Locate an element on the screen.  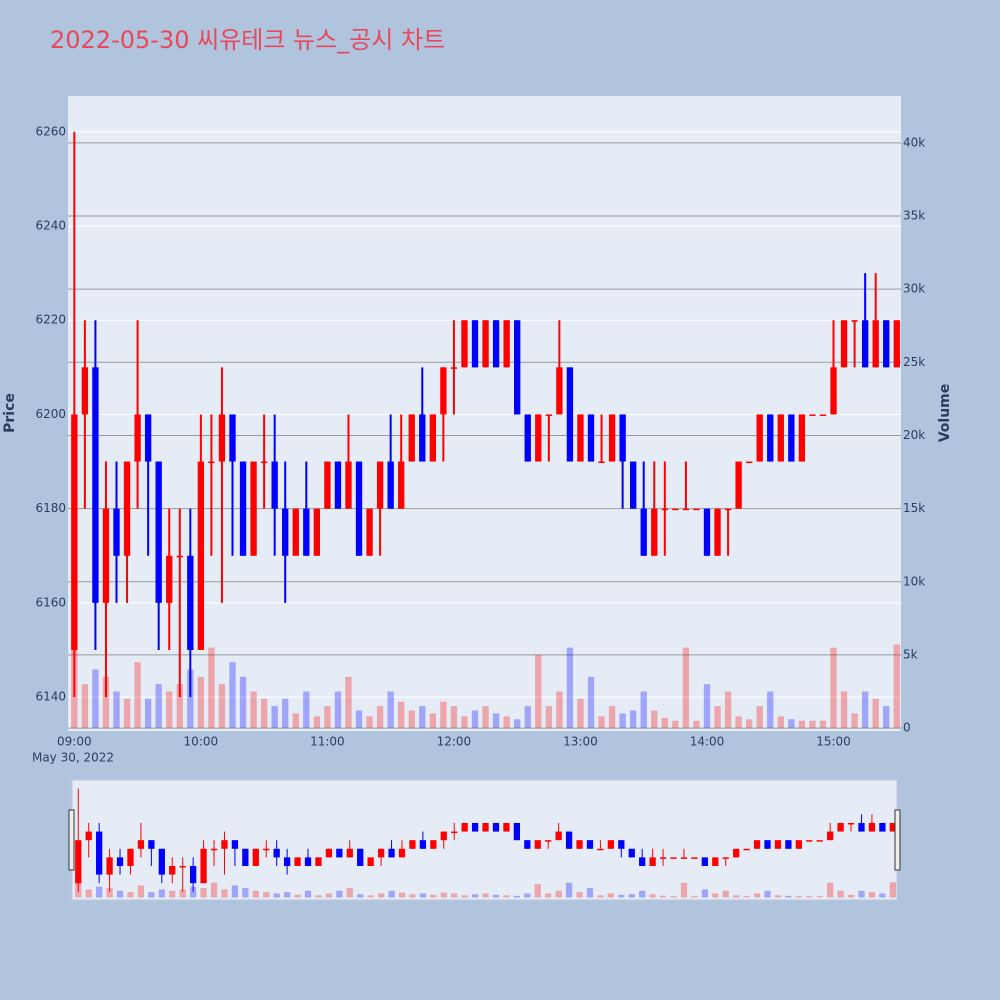
range-slider is located at coordinates (484, 840).